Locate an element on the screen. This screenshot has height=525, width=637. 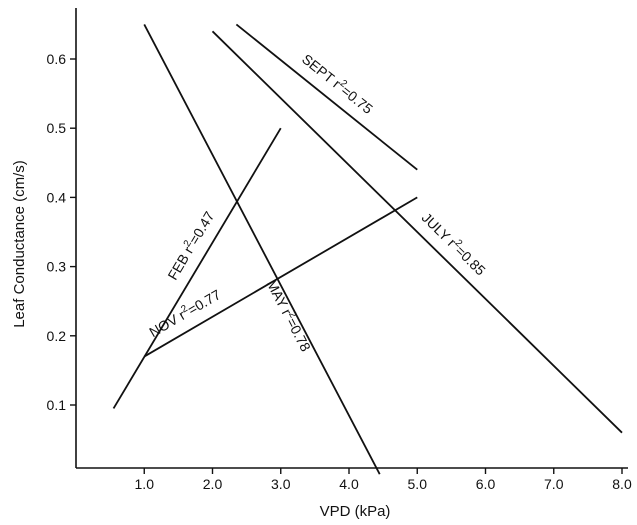
y-tick-label: 0.2 is located at coordinates (57, 336).